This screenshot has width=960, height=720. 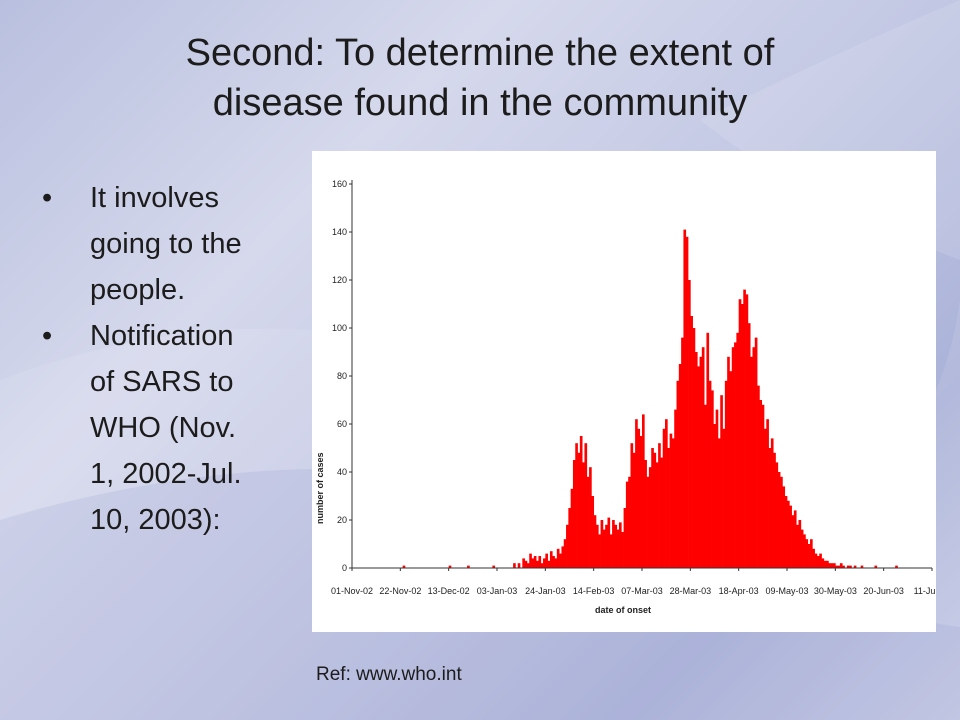 I want to click on y-tick-label: 160, so click(x=339, y=184).